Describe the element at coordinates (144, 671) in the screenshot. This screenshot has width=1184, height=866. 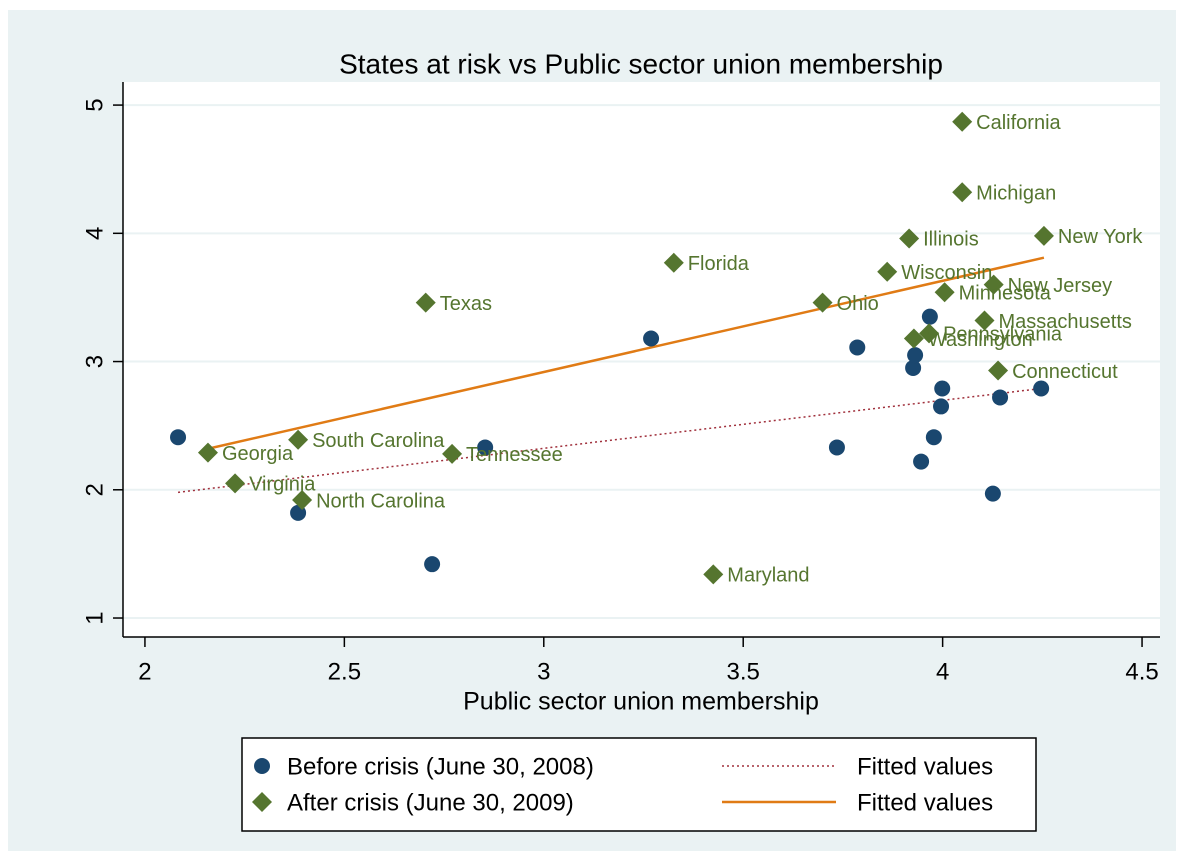
I see `x-tick-label: 2` at that location.